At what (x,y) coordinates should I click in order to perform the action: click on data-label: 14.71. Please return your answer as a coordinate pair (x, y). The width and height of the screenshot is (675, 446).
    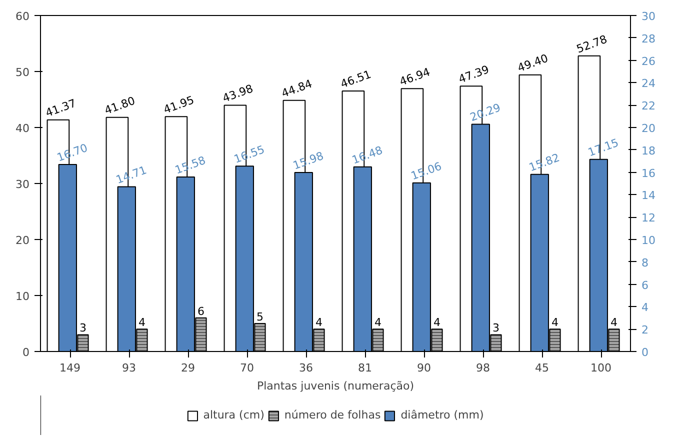
    Looking at the image, I should click on (131, 175).